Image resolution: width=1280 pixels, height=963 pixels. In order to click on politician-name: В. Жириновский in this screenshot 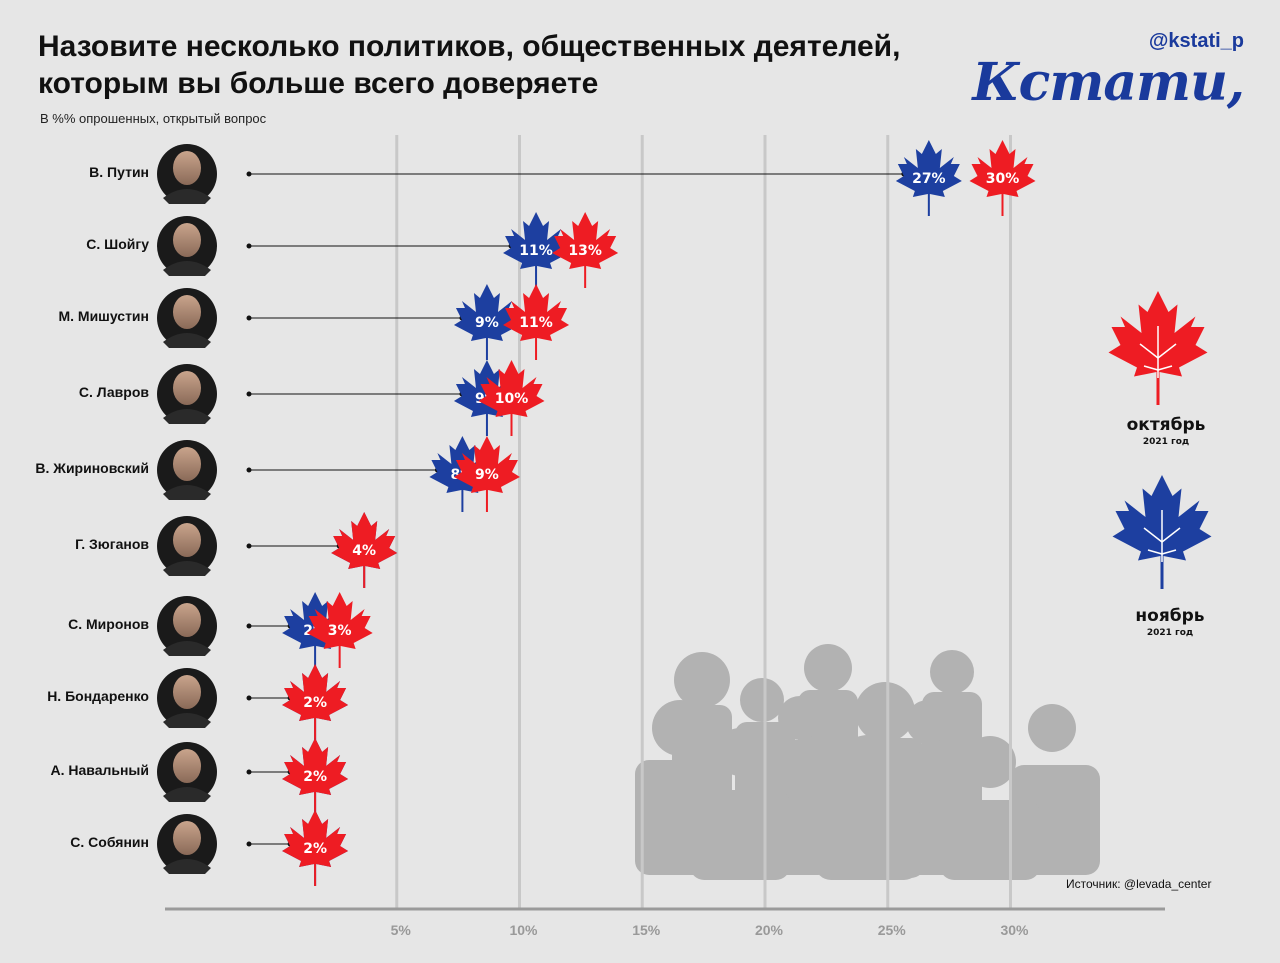, I will do `click(92, 468)`.